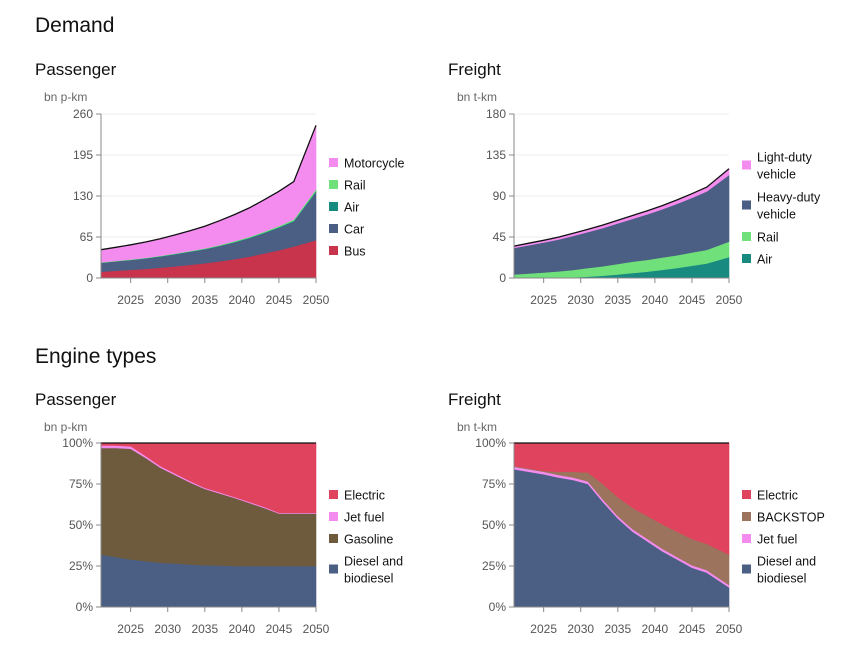  What do you see at coordinates (83, 155) in the screenshot?
I see `y-tick-label: 195` at bounding box center [83, 155].